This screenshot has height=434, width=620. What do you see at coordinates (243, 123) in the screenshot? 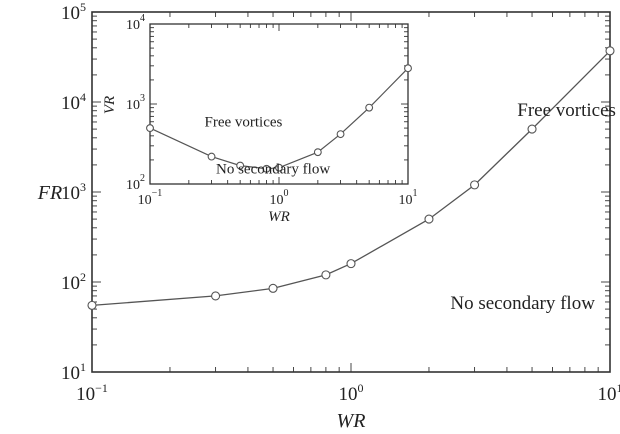
I see `inset-region-label: Free vortices` at bounding box center [243, 123].